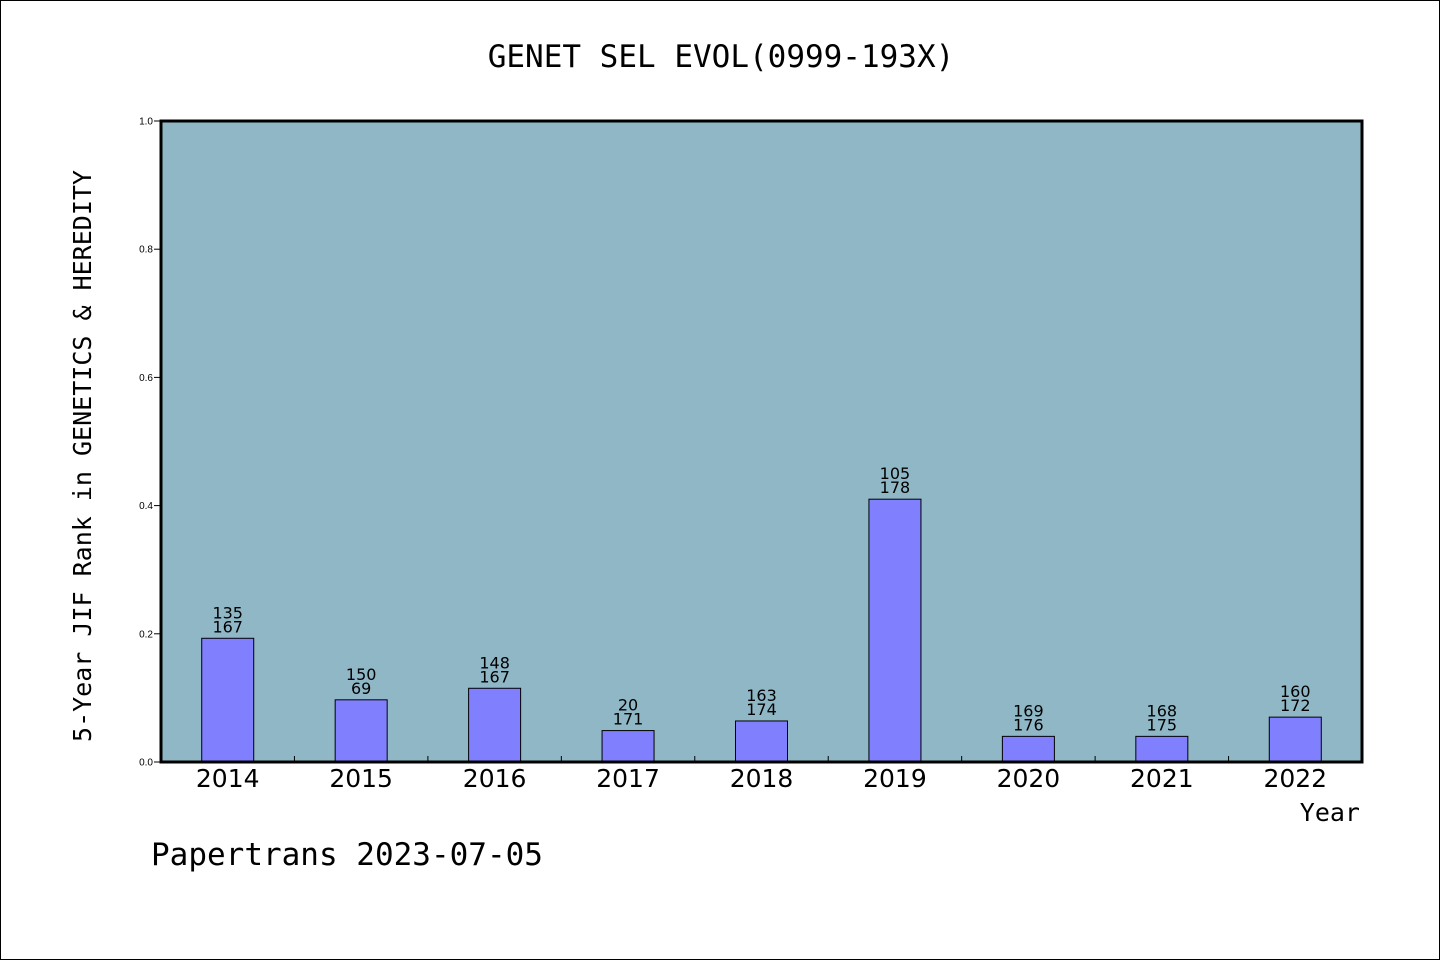 This screenshot has width=1440, height=961. What do you see at coordinates (895, 778) in the screenshot?
I see `x-tick-label: 2019` at bounding box center [895, 778].